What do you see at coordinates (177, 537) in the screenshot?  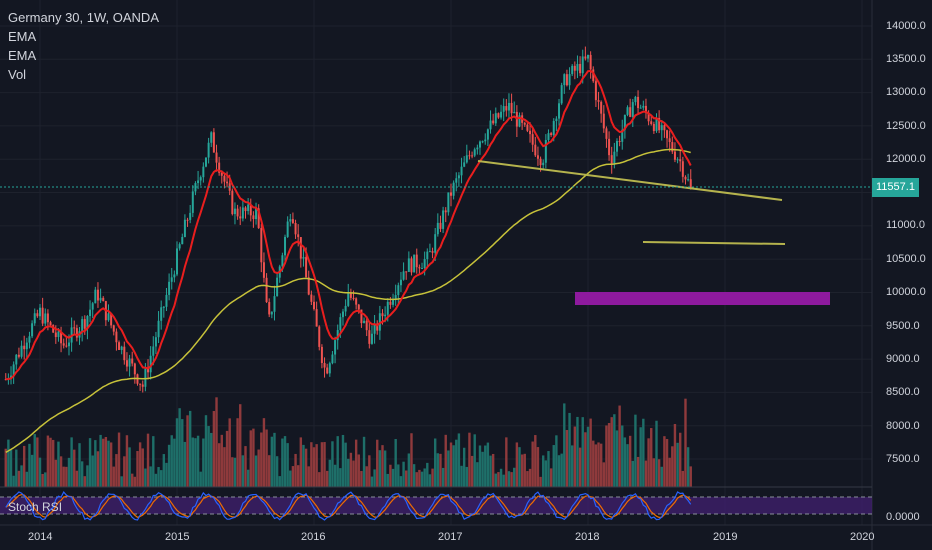 I see `time-tick: 2015` at bounding box center [177, 537].